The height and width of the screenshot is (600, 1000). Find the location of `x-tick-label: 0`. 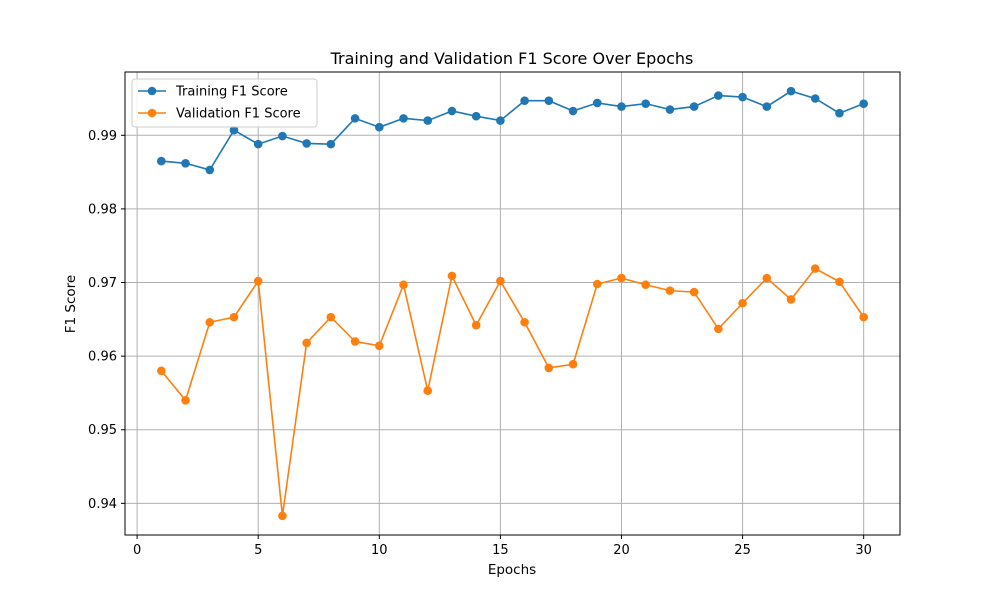

x-tick-label: 0 is located at coordinates (137, 550).